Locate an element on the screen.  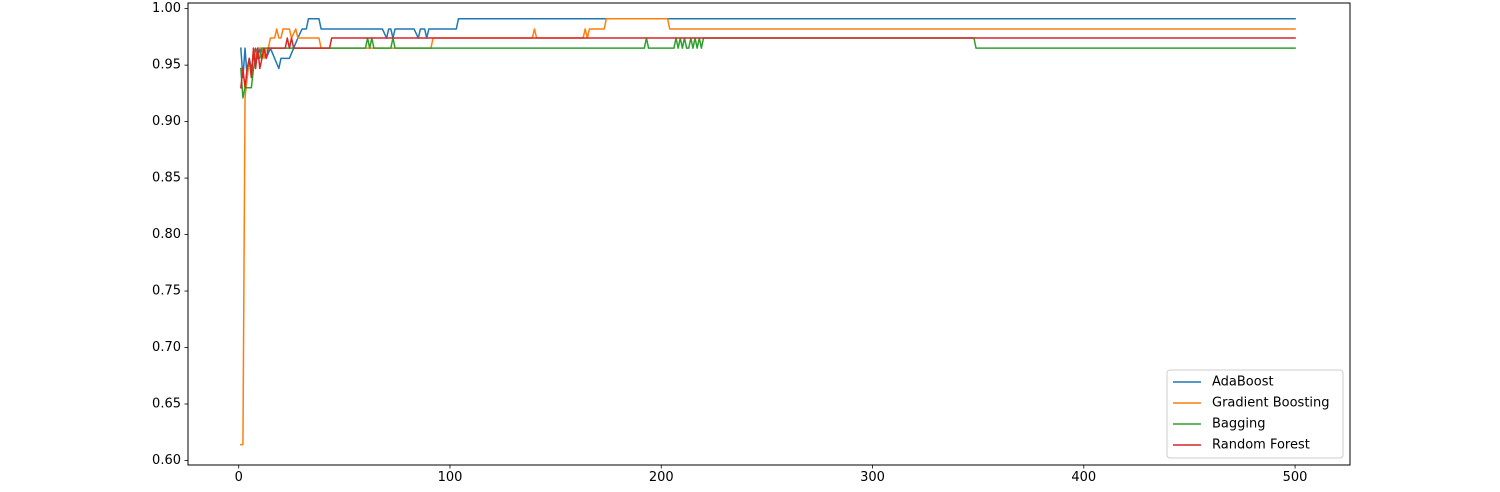
legend-label-0: AdaBoost is located at coordinates (1243, 382).